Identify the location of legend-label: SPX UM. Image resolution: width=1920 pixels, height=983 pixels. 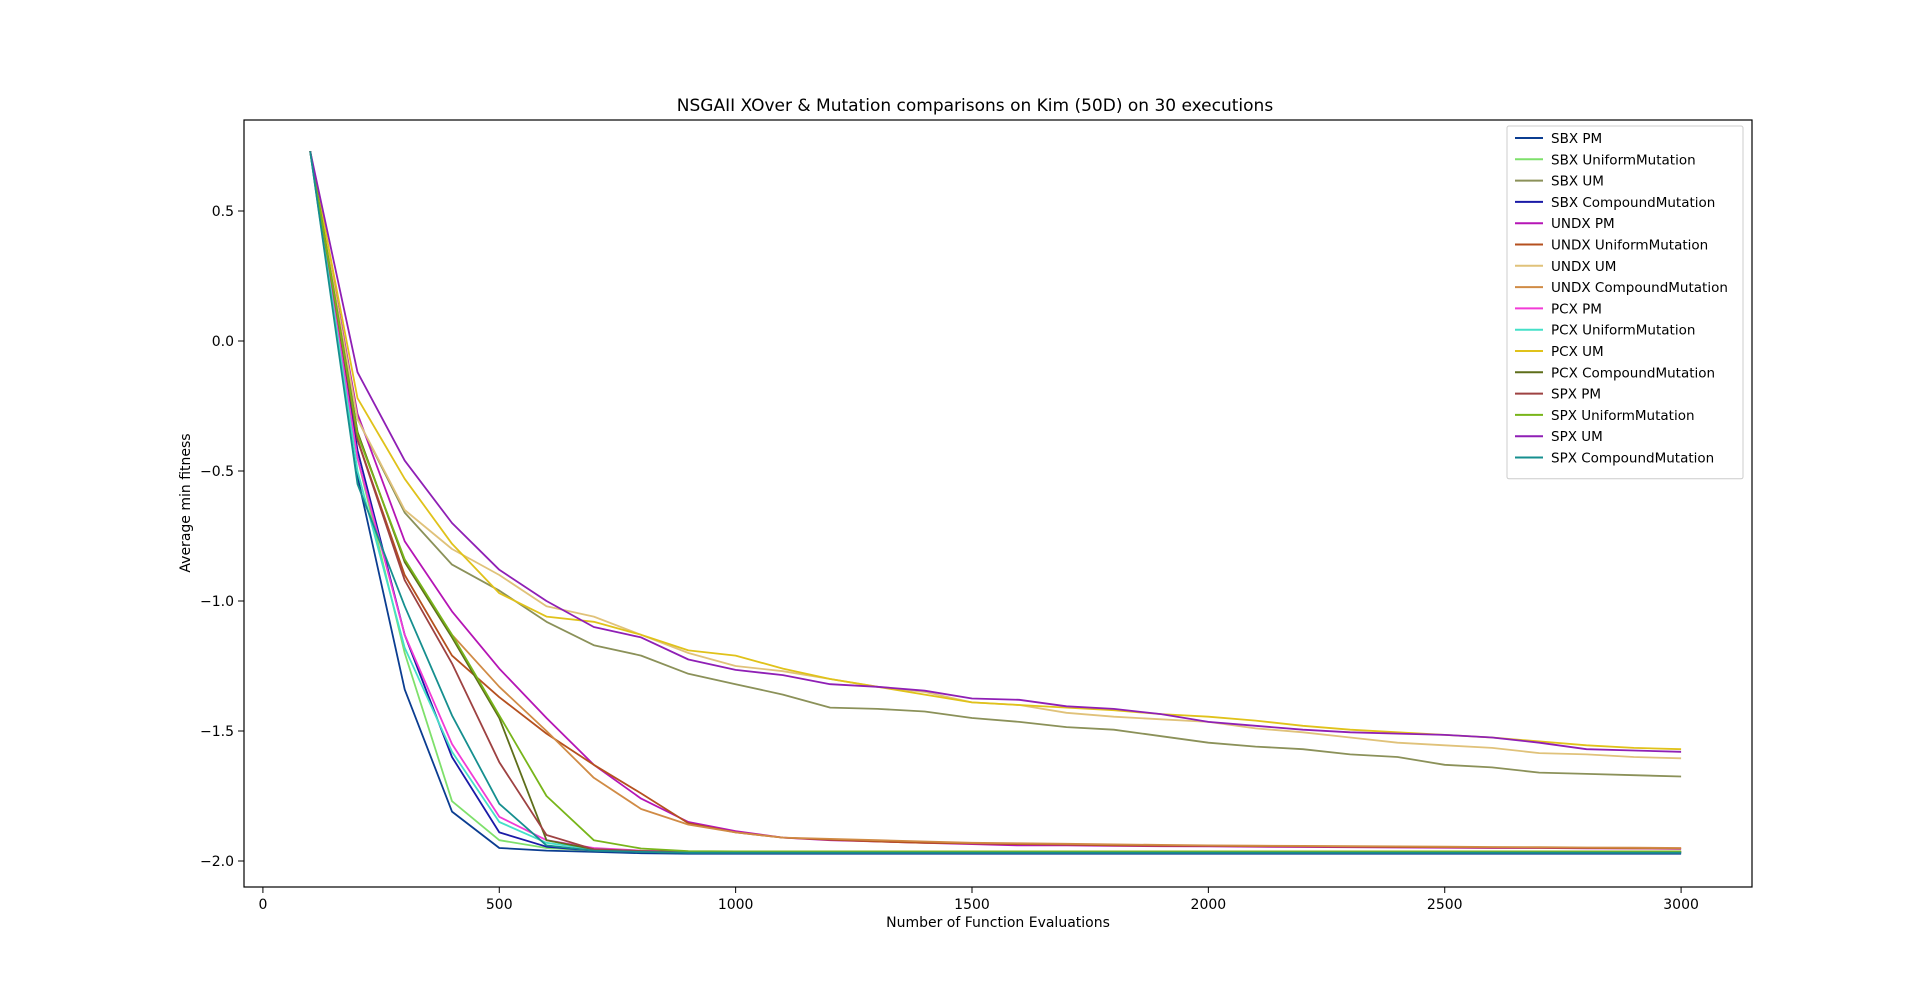
(1577, 437).